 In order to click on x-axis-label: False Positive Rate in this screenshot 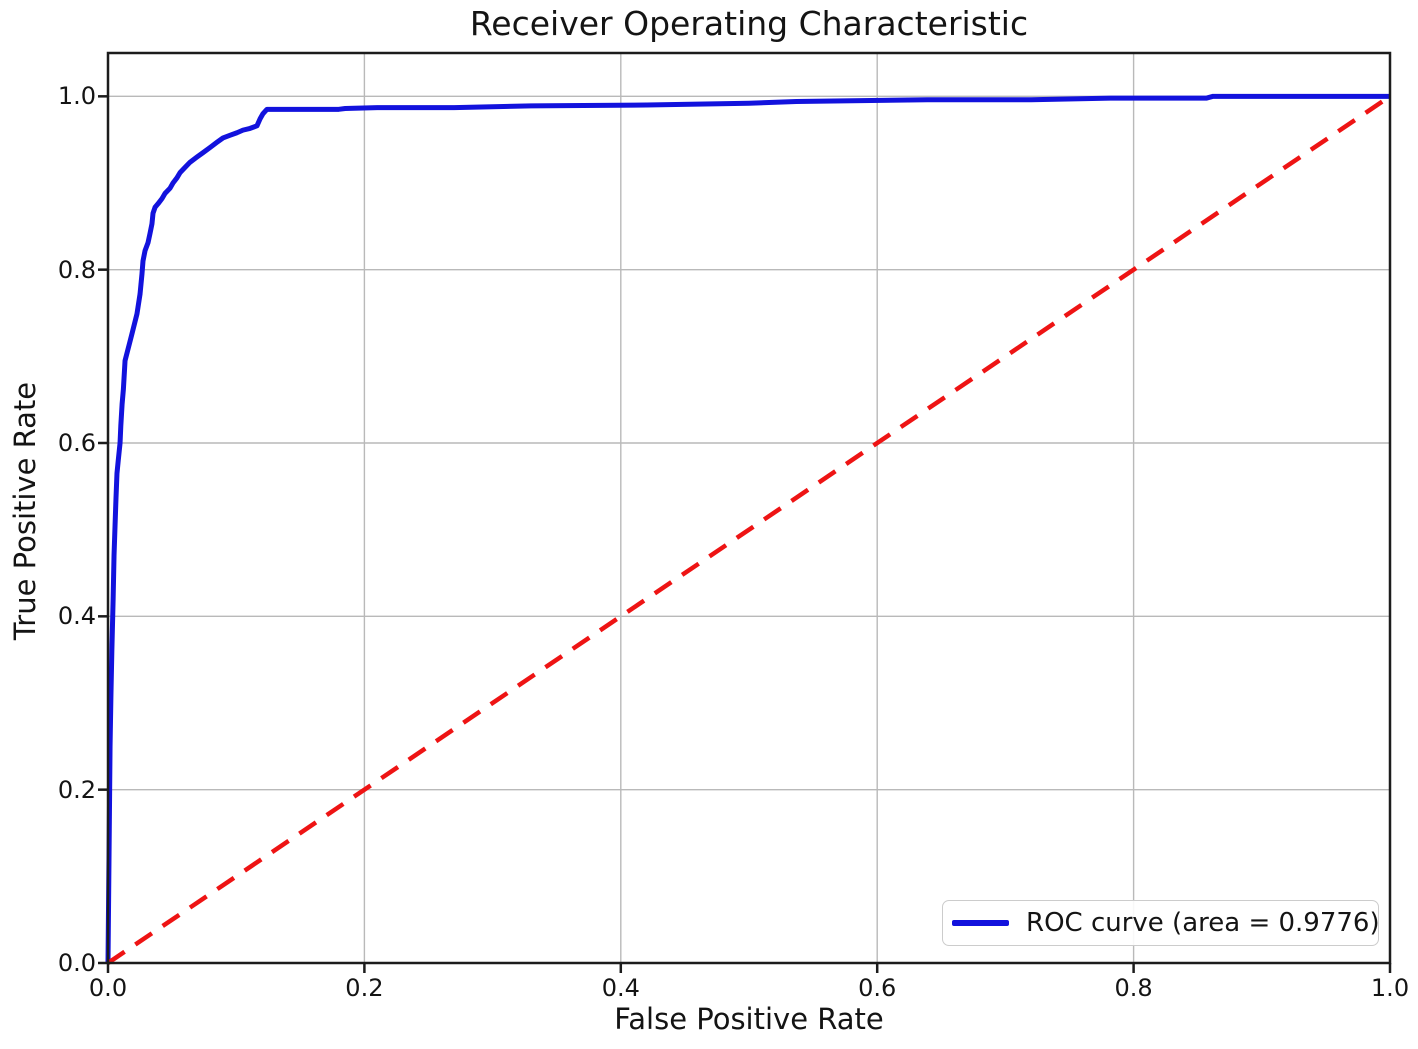, I will do `click(749, 1019)`.